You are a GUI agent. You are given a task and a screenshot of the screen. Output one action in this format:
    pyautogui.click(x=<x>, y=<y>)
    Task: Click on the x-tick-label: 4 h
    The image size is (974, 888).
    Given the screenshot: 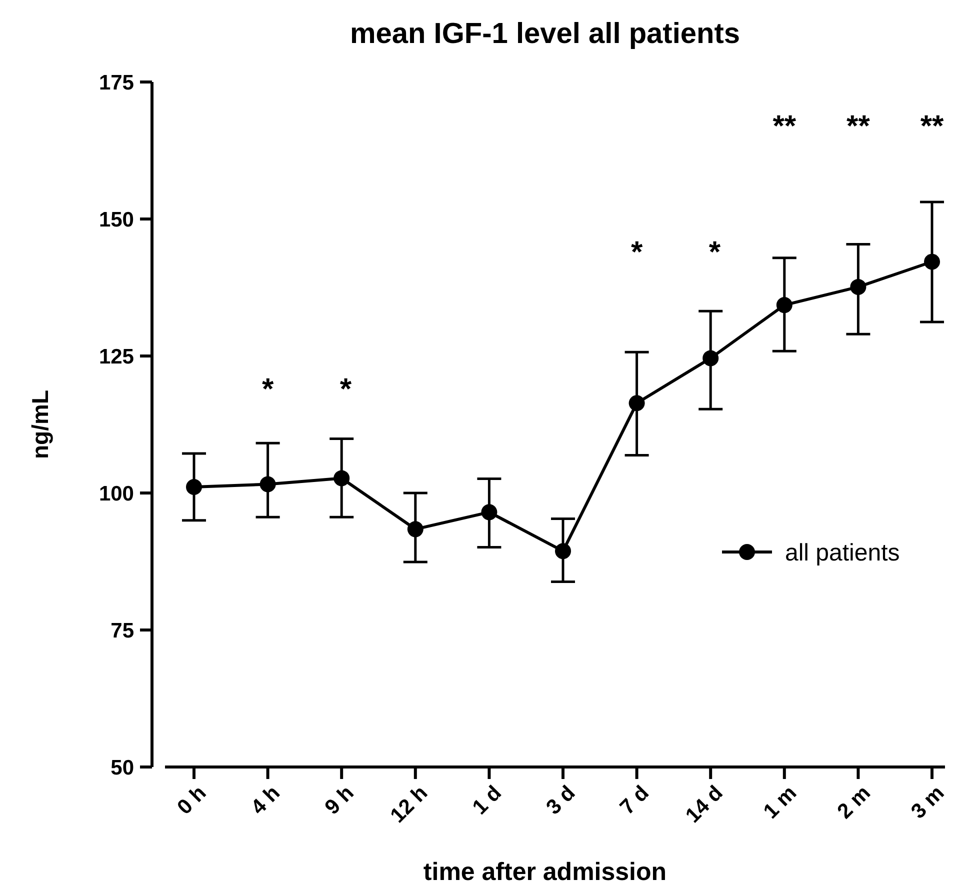 What is the action you would take?
    pyautogui.click(x=265, y=800)
    